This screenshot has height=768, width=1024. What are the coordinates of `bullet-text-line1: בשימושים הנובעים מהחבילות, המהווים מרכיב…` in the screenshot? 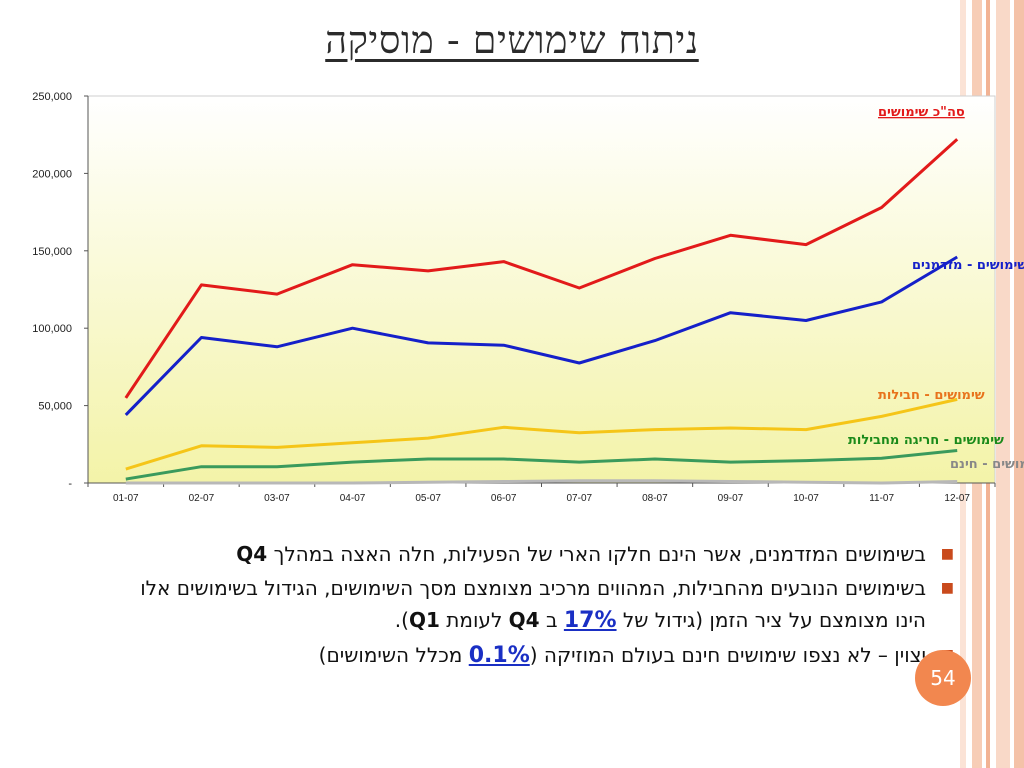 It's located at (533, 588).